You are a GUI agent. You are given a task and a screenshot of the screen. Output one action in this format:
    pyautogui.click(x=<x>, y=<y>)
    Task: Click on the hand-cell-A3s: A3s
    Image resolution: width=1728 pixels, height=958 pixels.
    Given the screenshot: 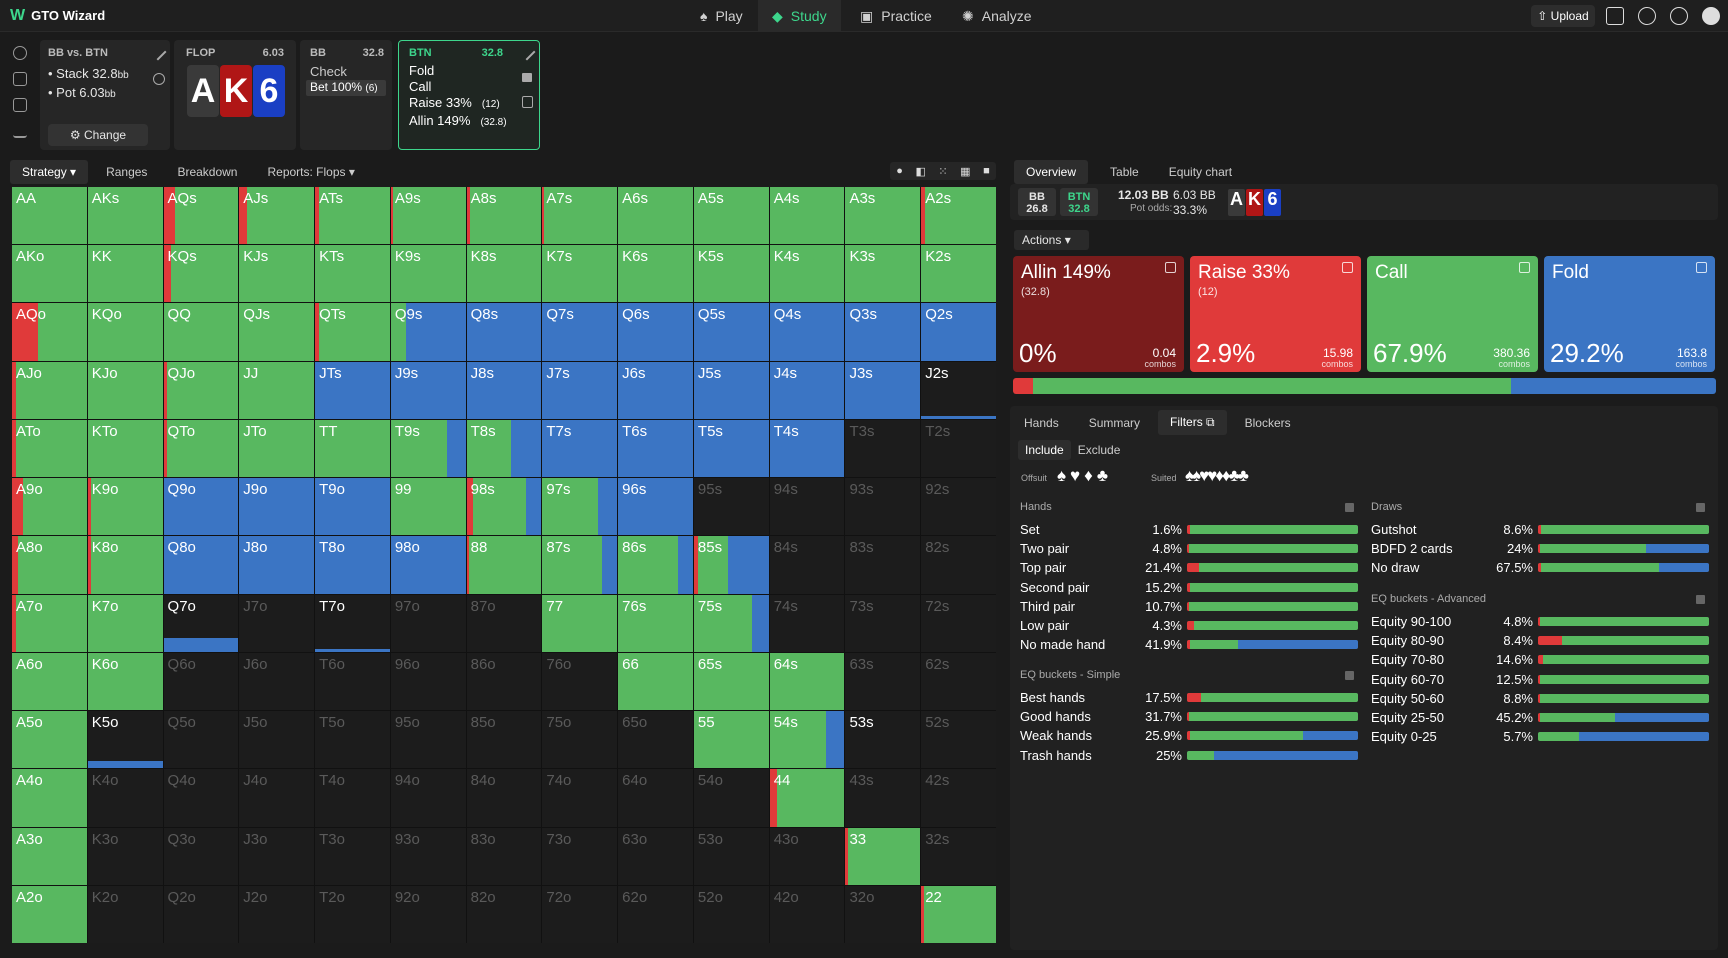 What is the action you would take?
    pyautogui.click(x=883, y=216)
    